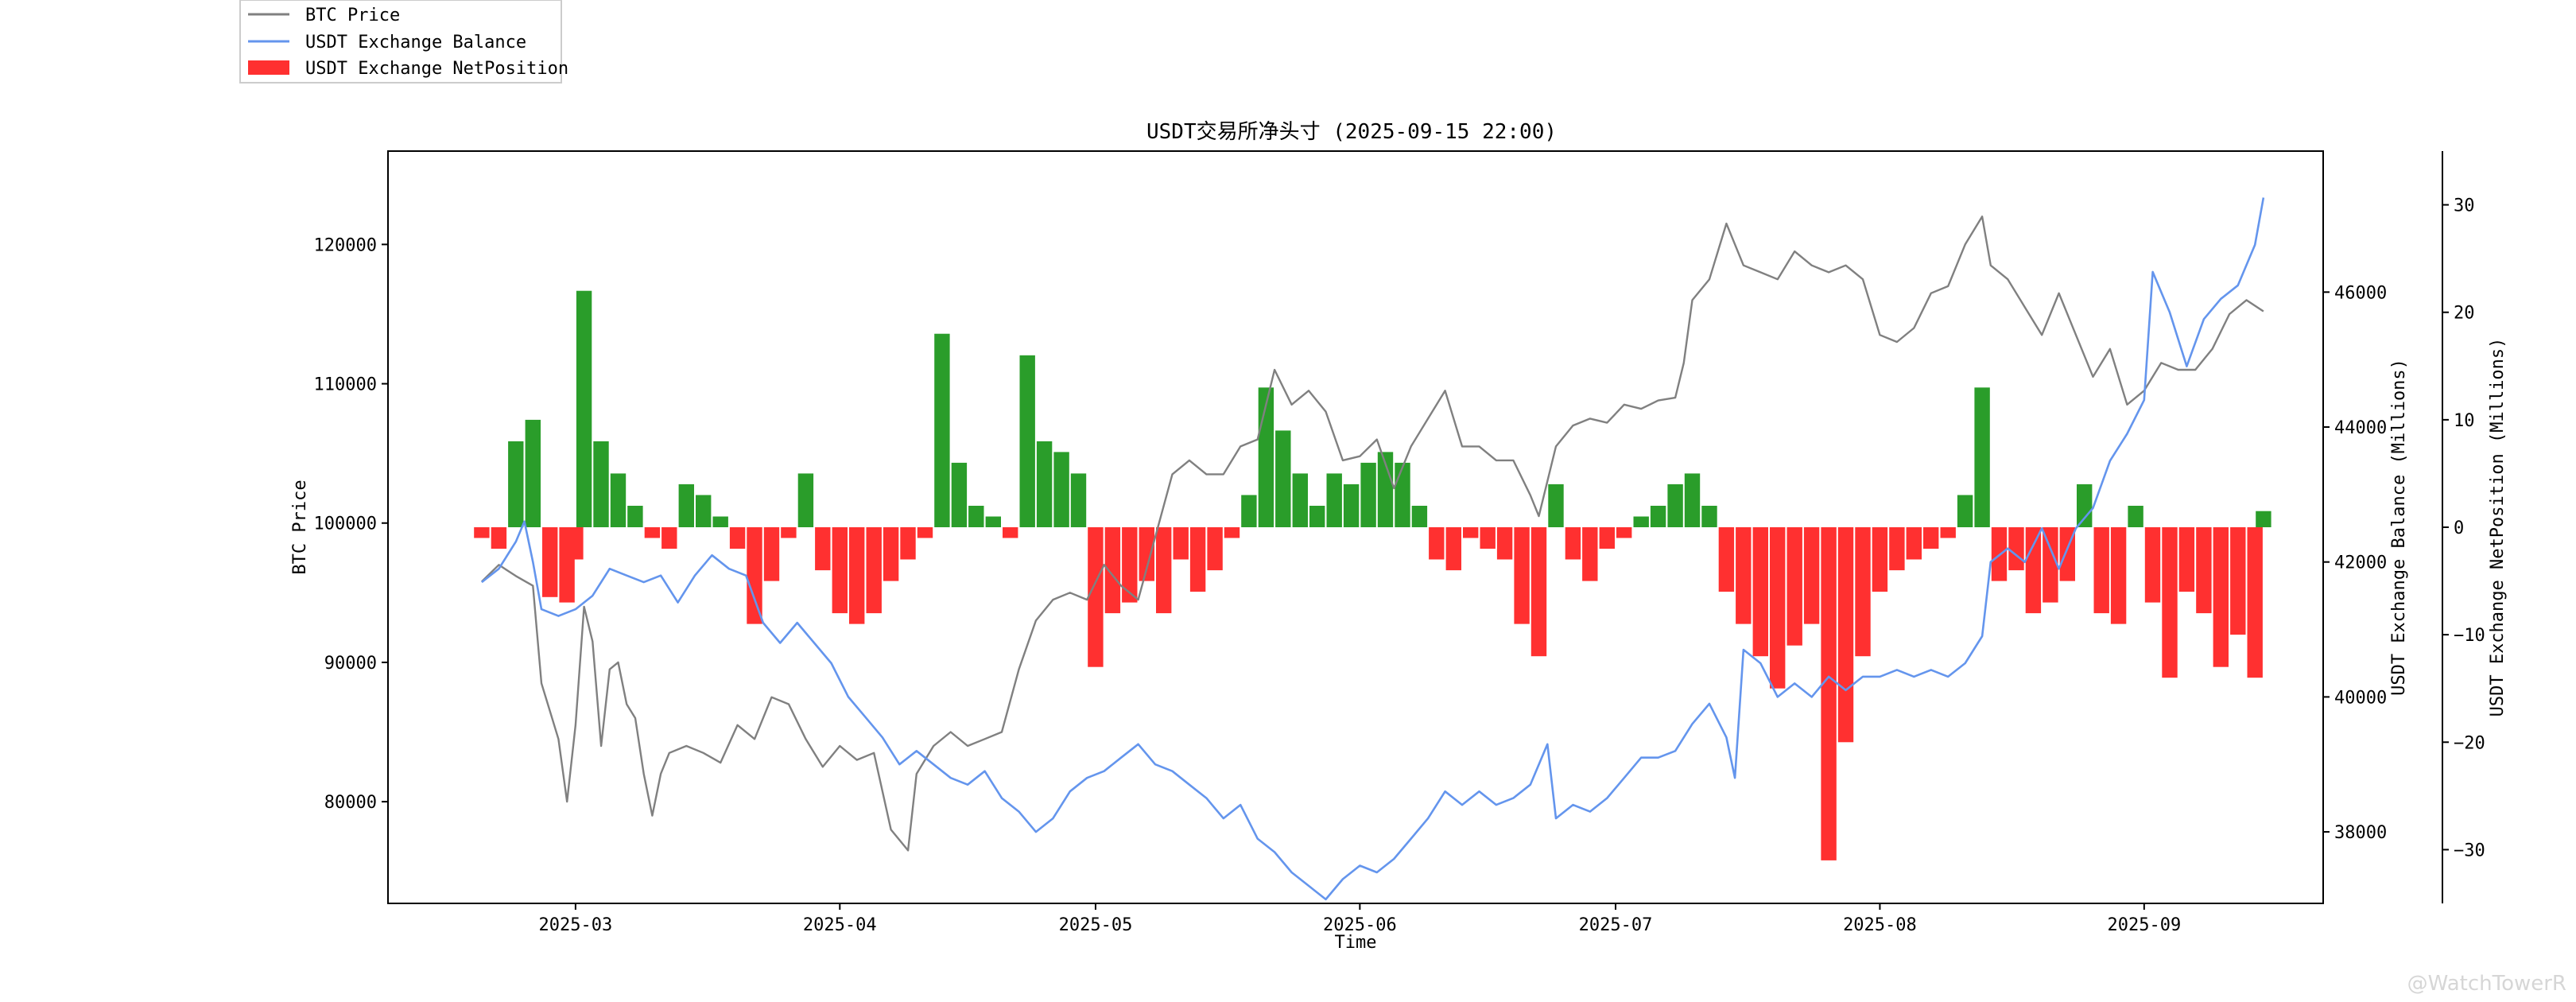  I want to click on y-right-tick-label: 40000, so click(2360, 698).